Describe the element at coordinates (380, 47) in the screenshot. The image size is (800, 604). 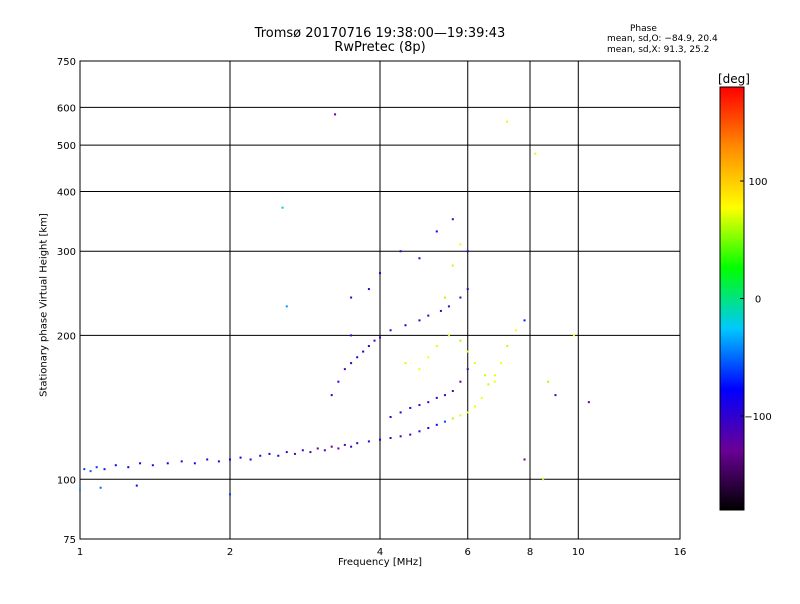
I see `chart-title-line2: RwPretec (8p)` at that location.